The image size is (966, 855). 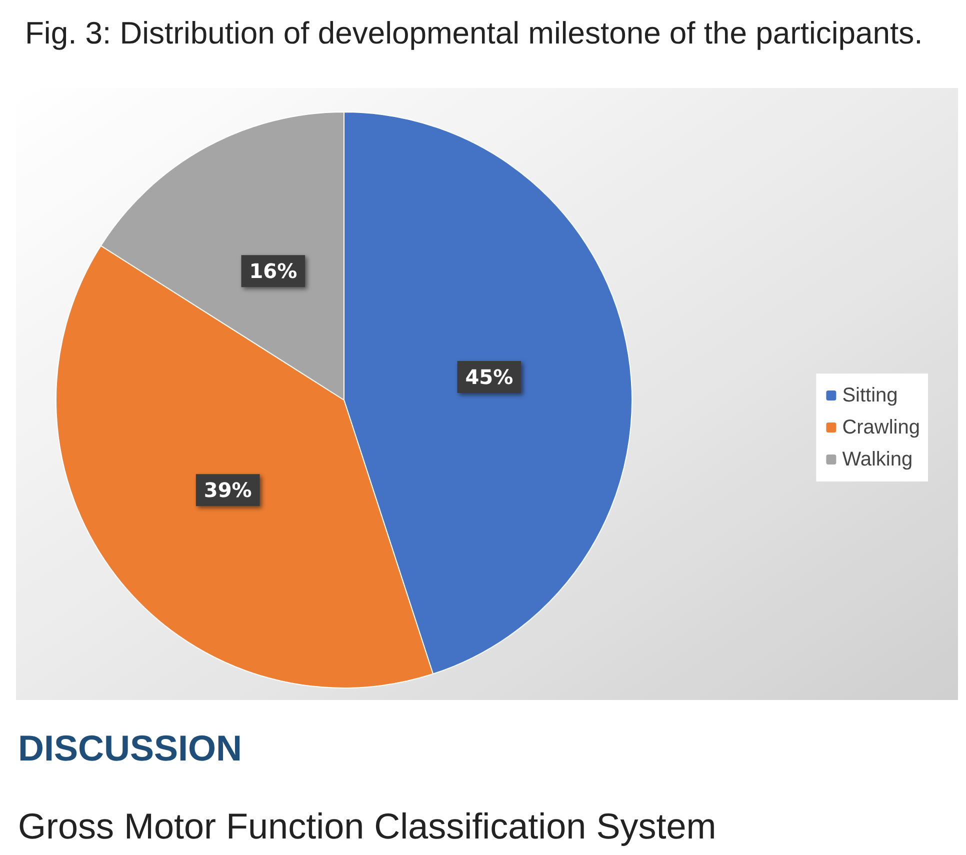 I want to click on legend-label: Crawling, so click(x=881, y=427).